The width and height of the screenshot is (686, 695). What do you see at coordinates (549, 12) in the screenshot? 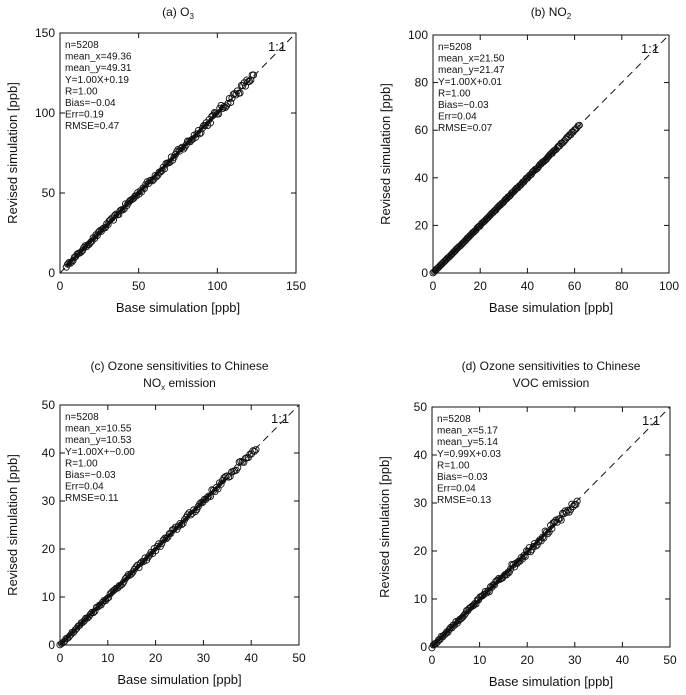
I see `chart-title-main: (b) NO` at bounding box center [549, 12].